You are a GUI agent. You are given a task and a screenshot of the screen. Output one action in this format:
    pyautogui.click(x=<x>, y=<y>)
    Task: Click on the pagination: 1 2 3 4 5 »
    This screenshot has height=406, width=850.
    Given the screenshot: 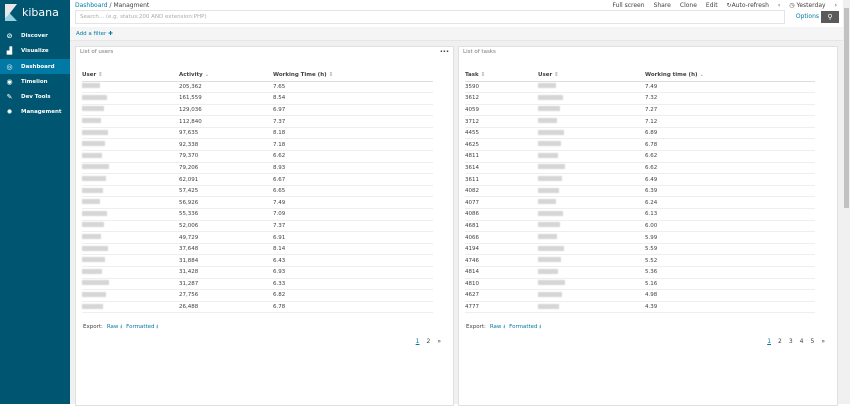 What is the action you would take?
    pyautogui.click(x=796, y=341)
    